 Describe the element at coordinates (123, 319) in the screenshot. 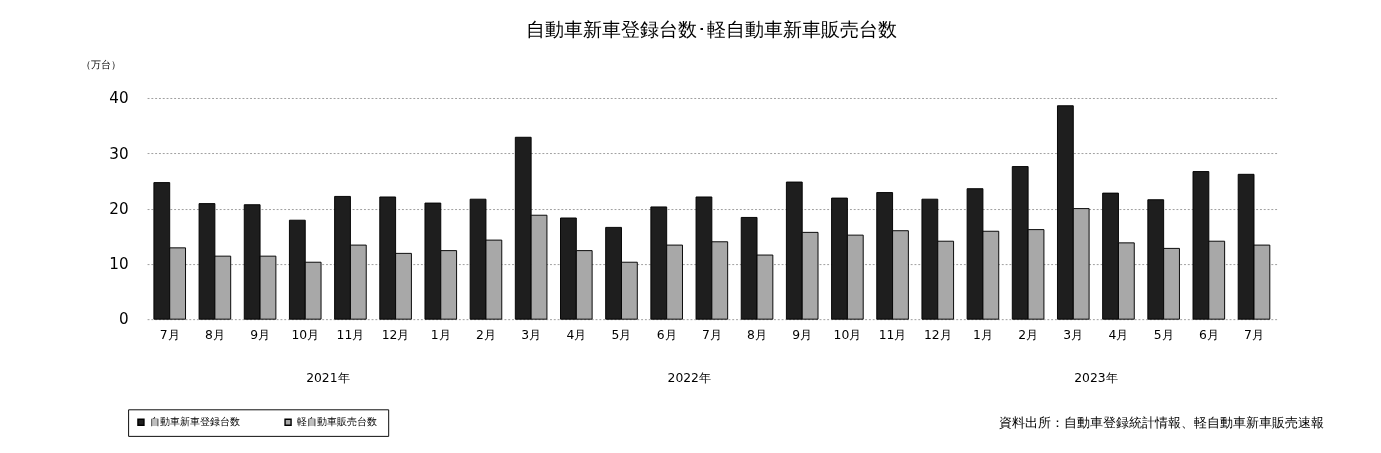

I see `y-tick-label: 0` at that location.